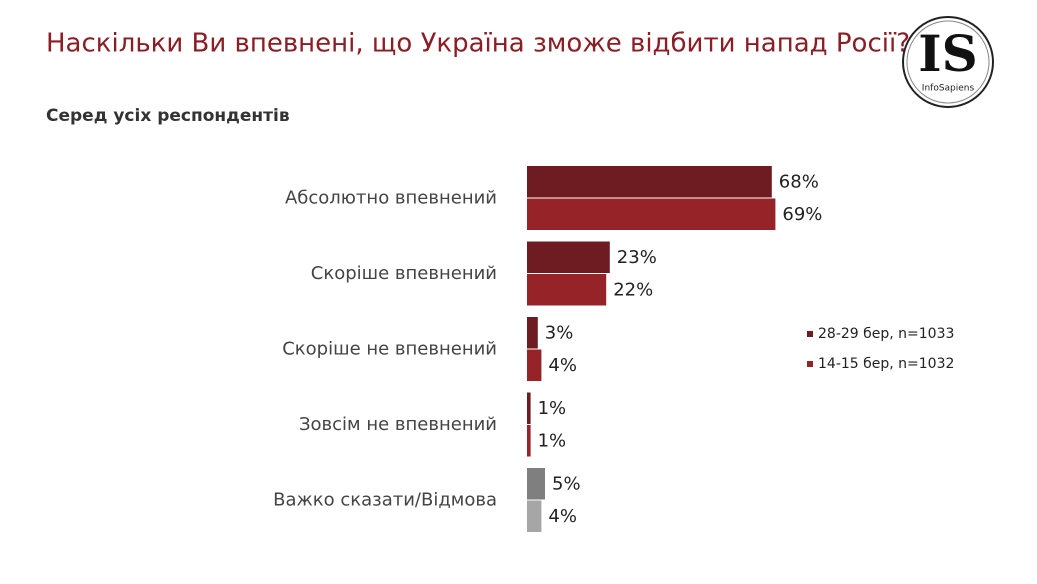 The image size is (1037, 584). Describe the element at coordinates (168, 116) in the screenshot. I see `chart-subtitle: Серед усіх респондентів` at that location.